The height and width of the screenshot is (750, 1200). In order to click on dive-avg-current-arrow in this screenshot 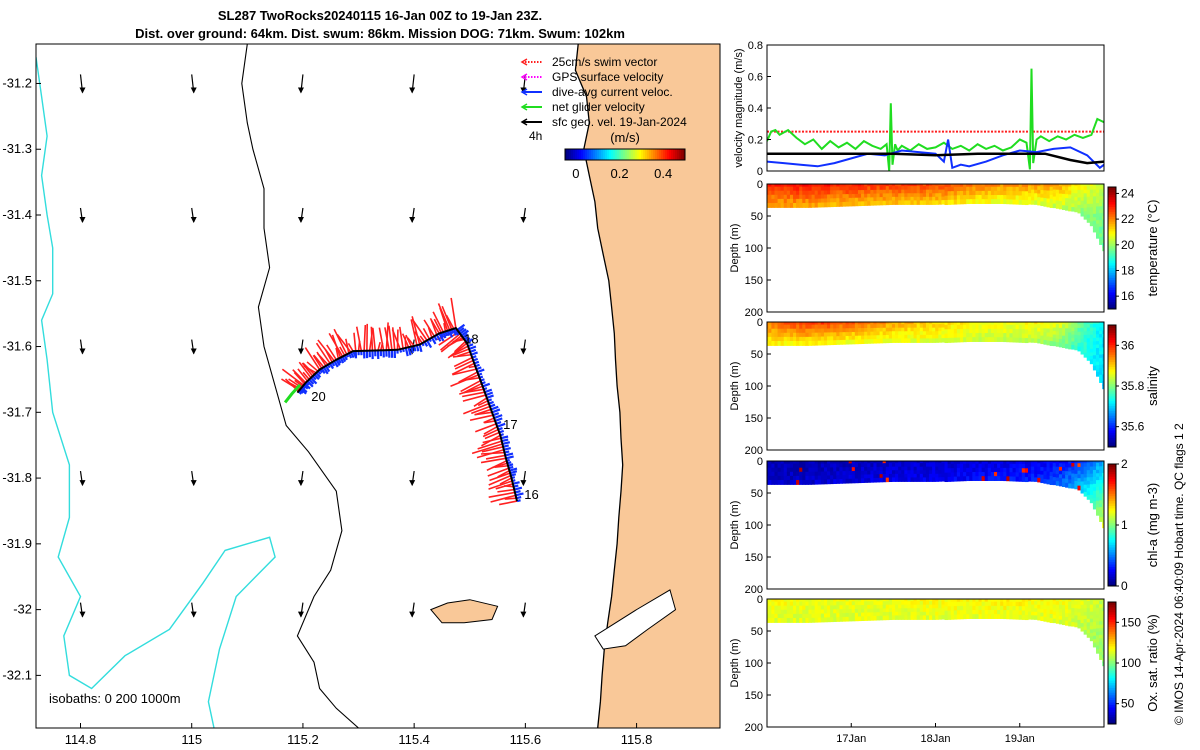, I will do `click(303, 391)`.